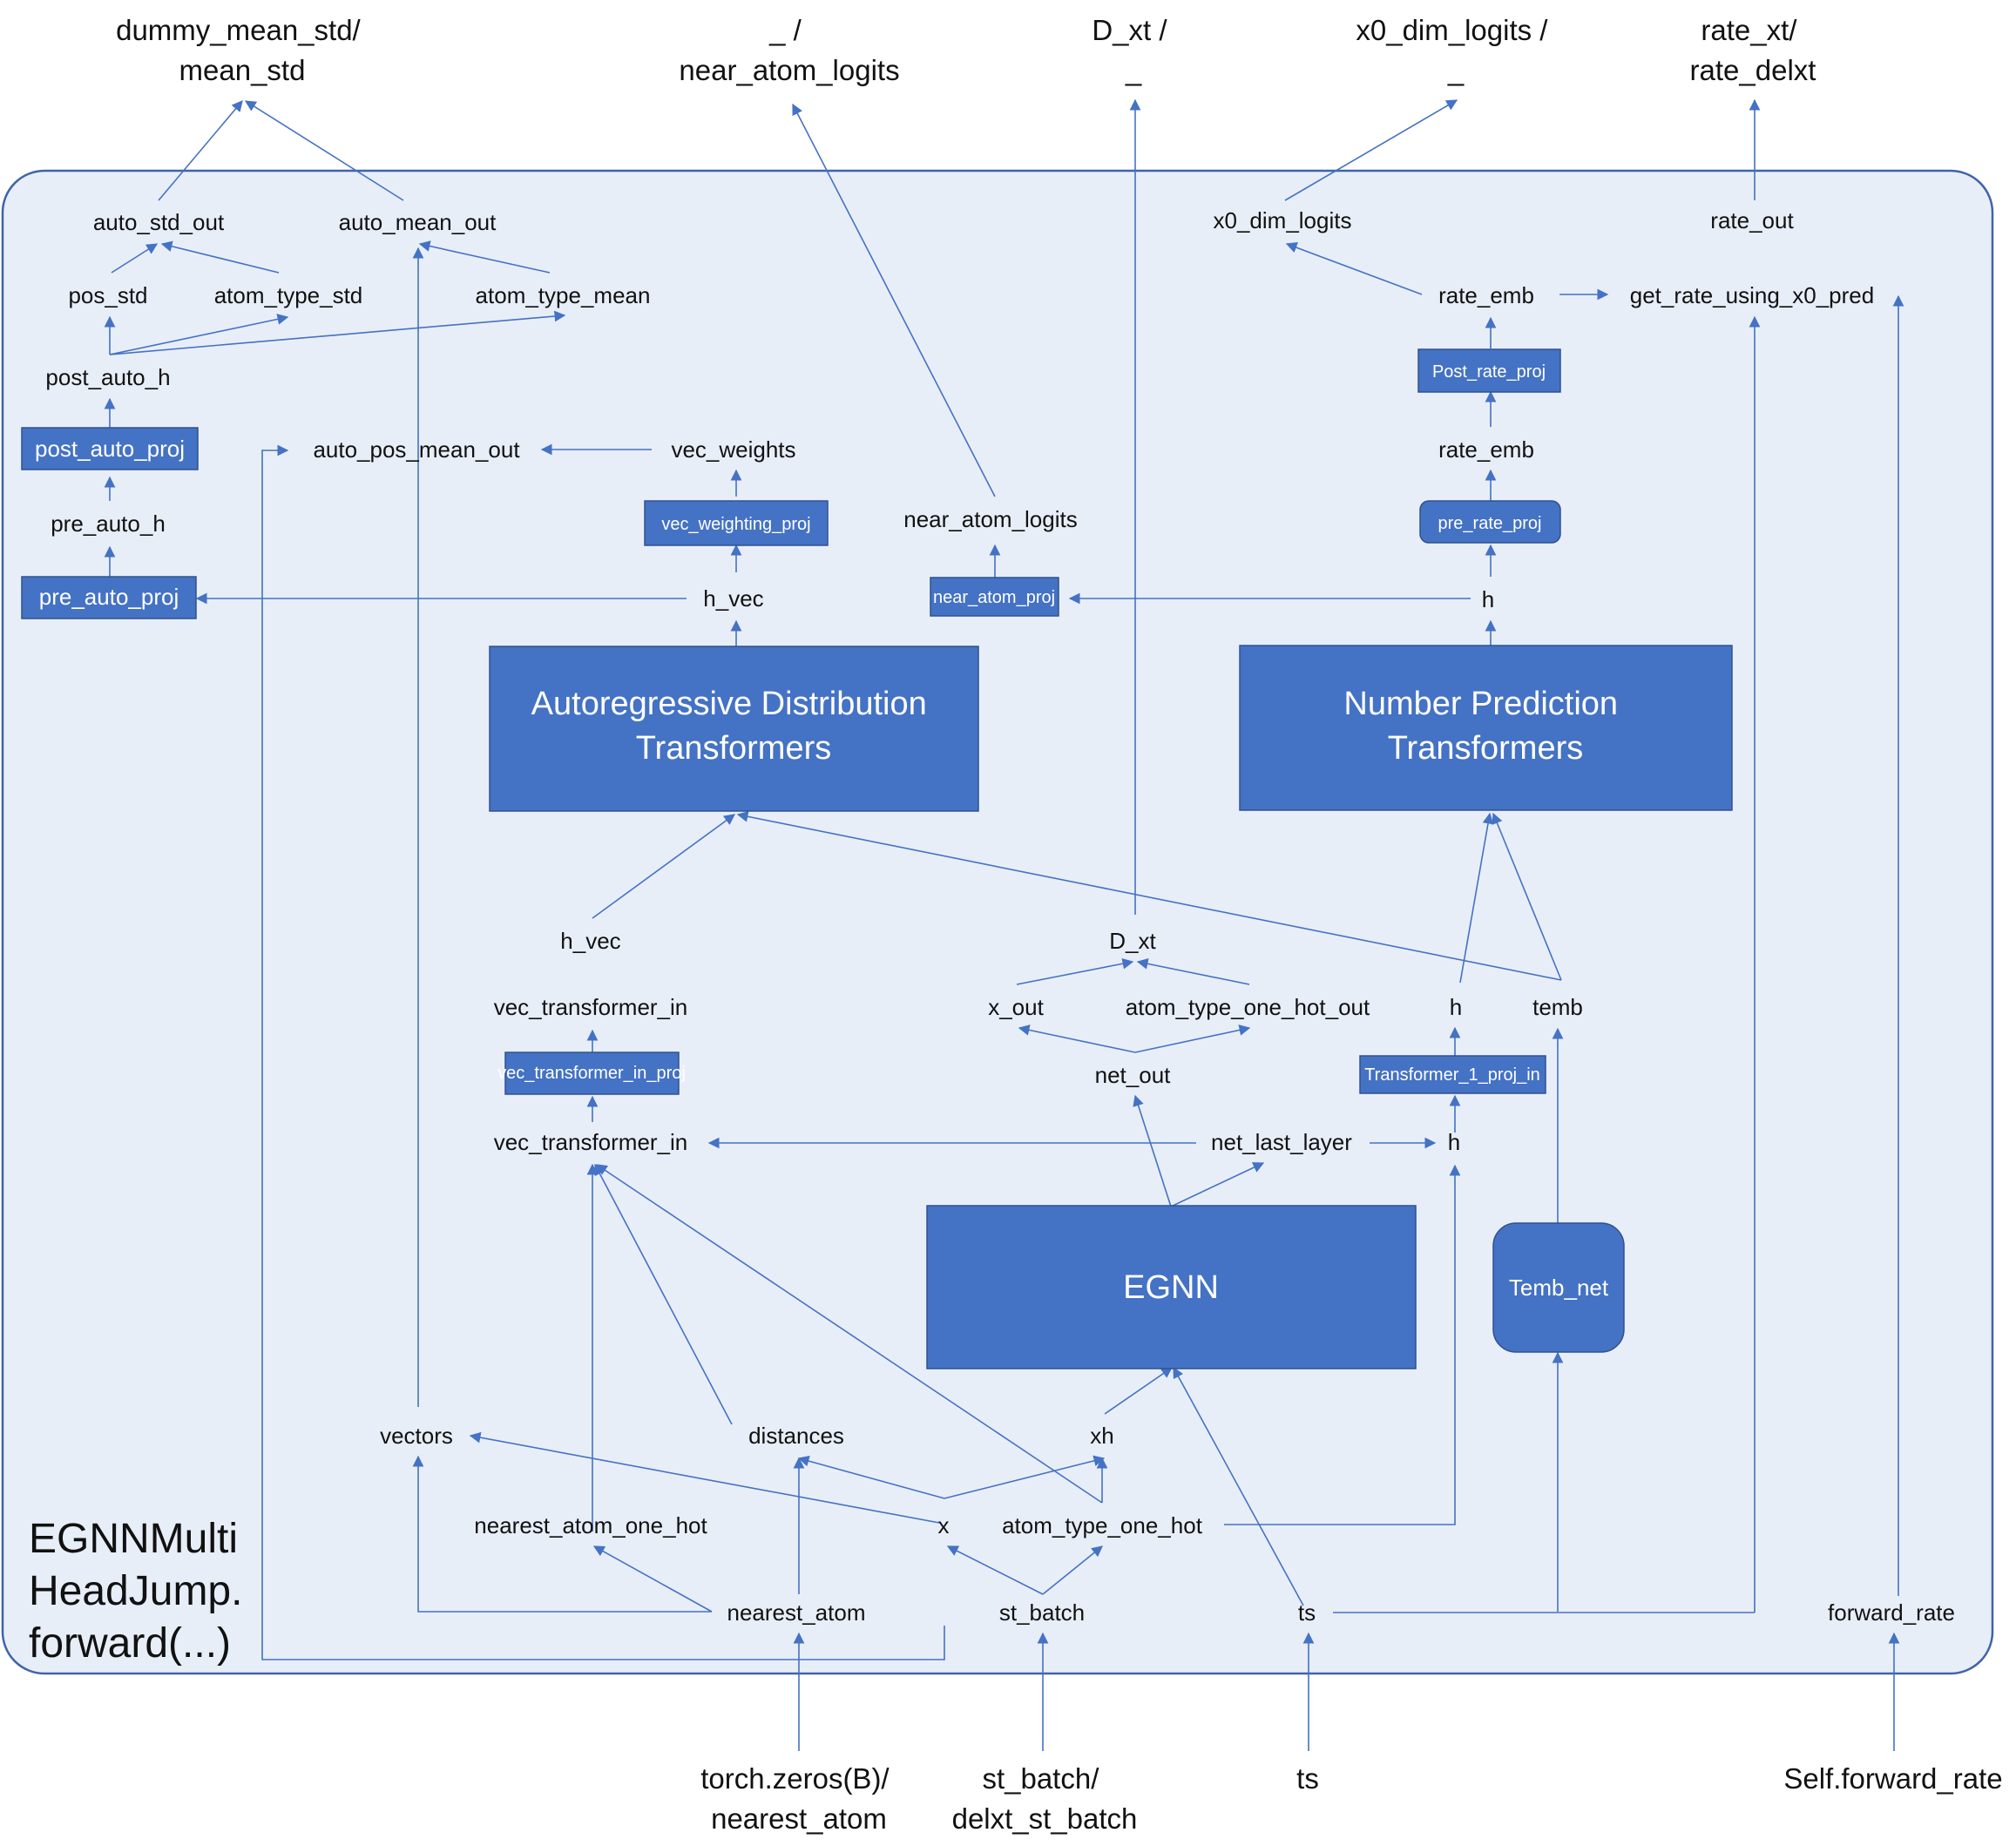 The width and height of the screenshot is (2016, 1846). Describe the element at coordinates (1248, 1007) in the screenshot. I see `atom-type-one-hot-out-label: atom_type_one_hot_out` at that location.